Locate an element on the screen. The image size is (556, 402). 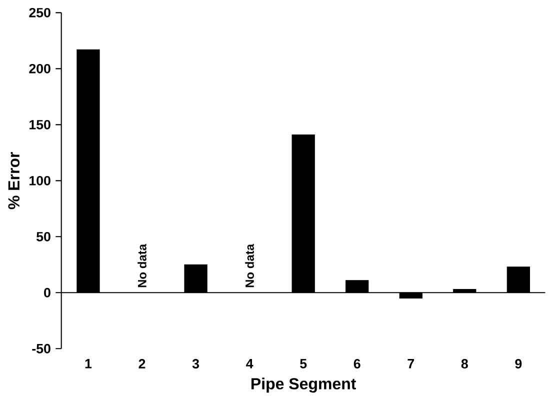
y-tick-label: 150 is located at coordinates (40, 125).